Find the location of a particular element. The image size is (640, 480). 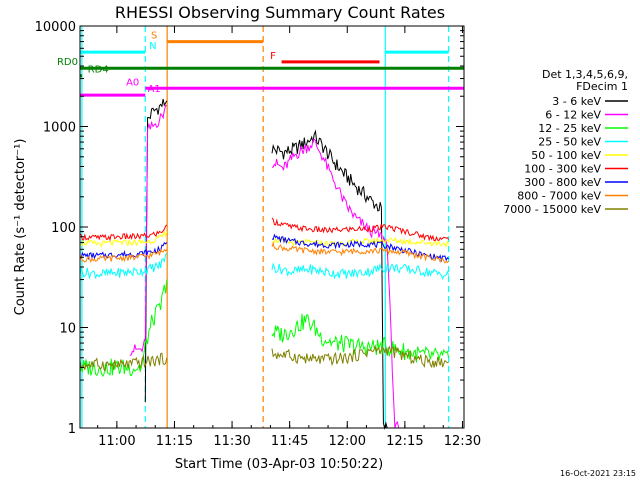

series-line-7-seg2 is located at coordinates (360, 252).